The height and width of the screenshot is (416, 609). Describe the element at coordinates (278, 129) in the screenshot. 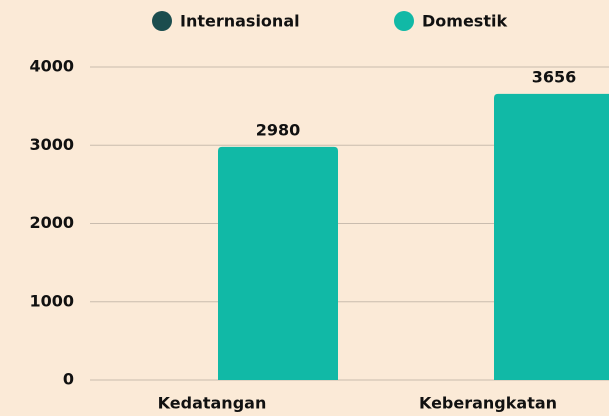

I see `data-label: 2980` at that location.